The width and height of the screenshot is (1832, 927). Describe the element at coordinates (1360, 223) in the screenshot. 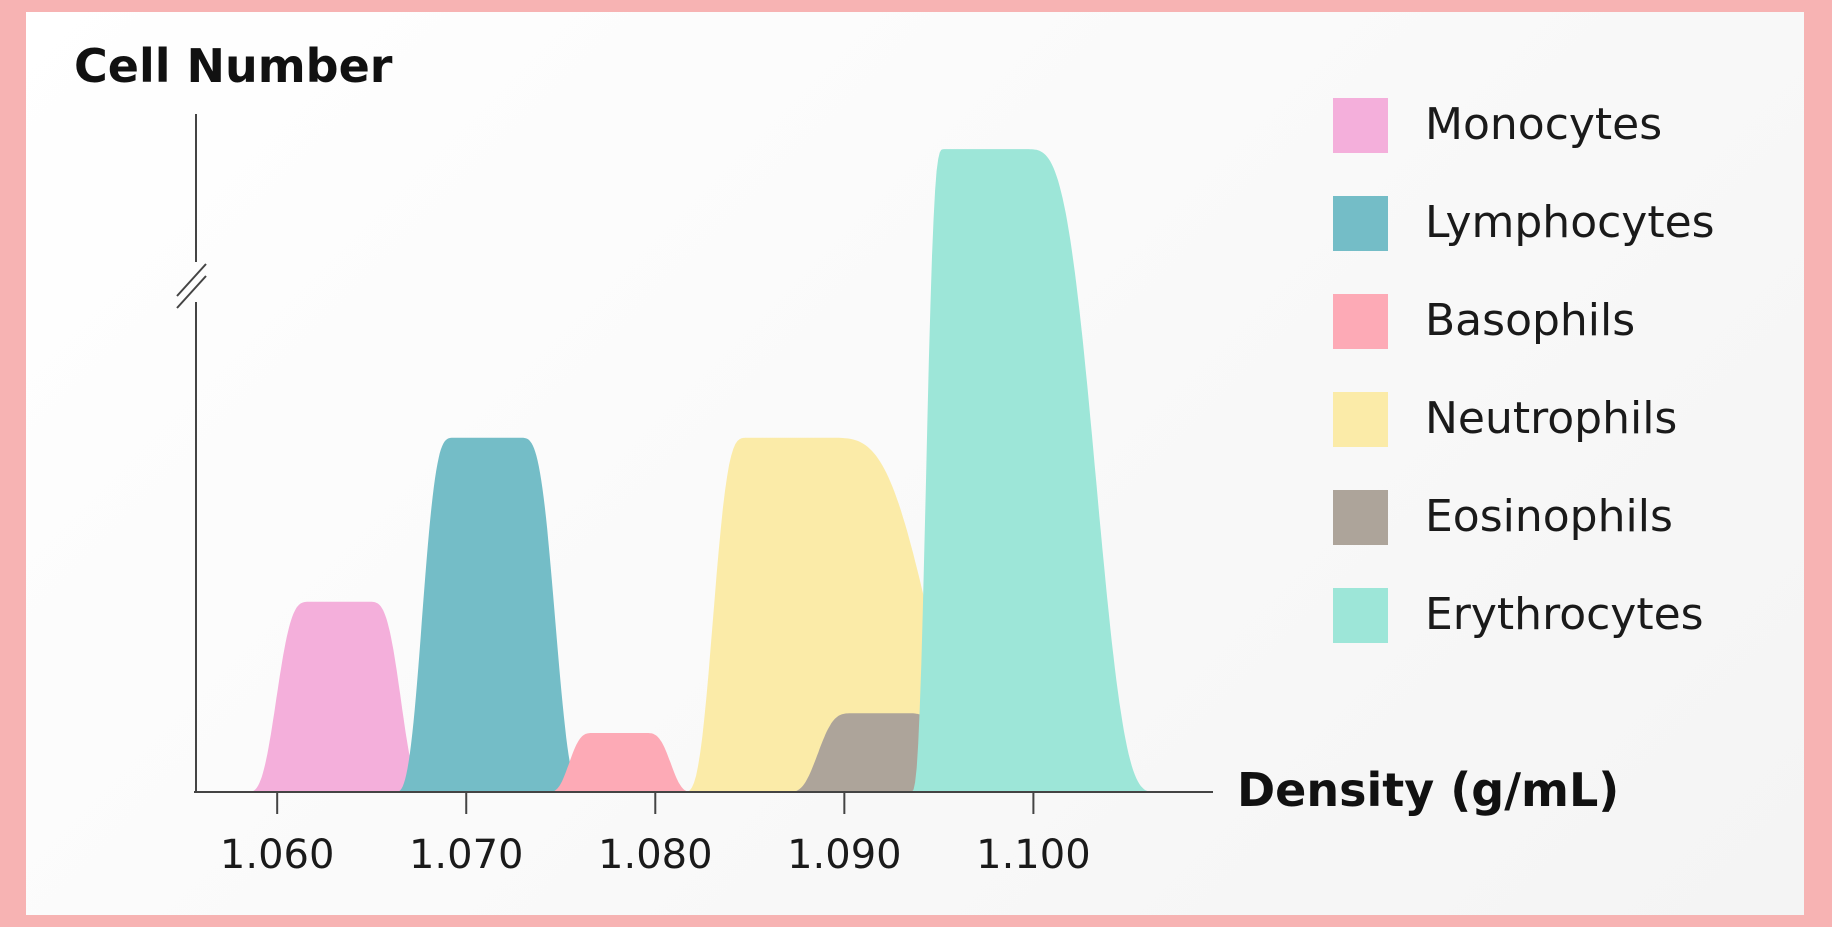

I see `legend-swatch-lymphocytes` at that location.